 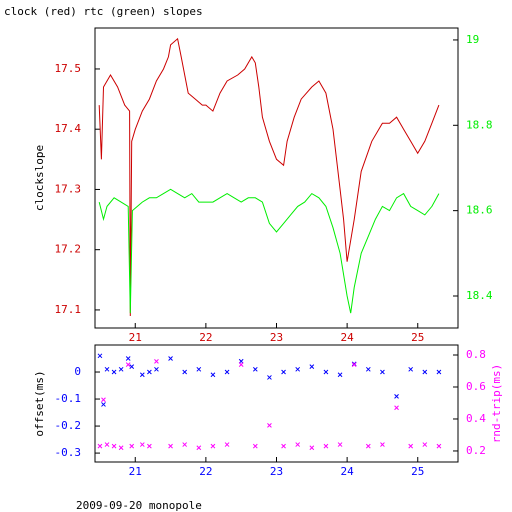 What do you see at coordinates (39, 403) in the screenshot?
I see `y-axis-label: offset(ms)` at bounding box center [39, 403].